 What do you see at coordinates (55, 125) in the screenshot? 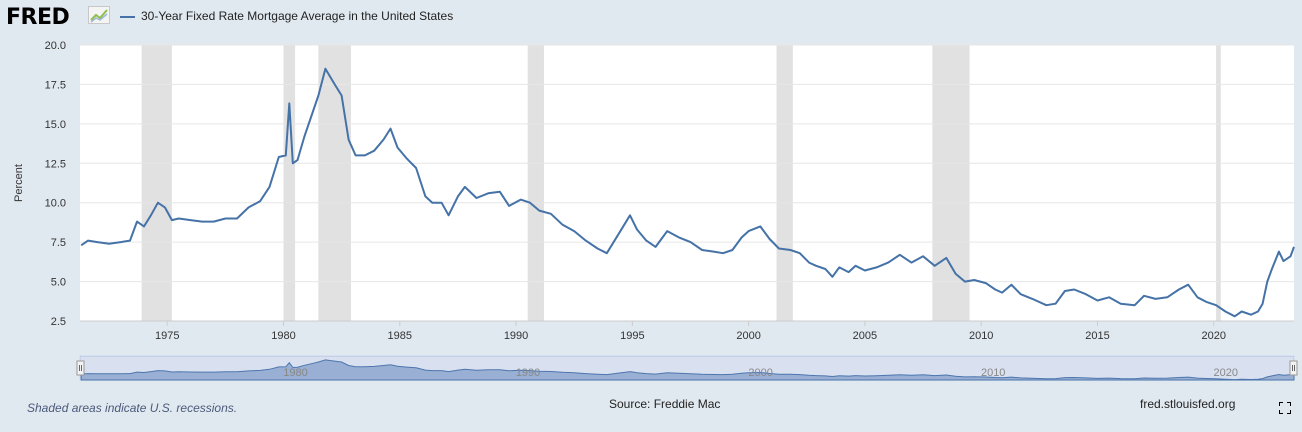
I see `y-tick-label: 15.0` at bounding box center [55, 125].